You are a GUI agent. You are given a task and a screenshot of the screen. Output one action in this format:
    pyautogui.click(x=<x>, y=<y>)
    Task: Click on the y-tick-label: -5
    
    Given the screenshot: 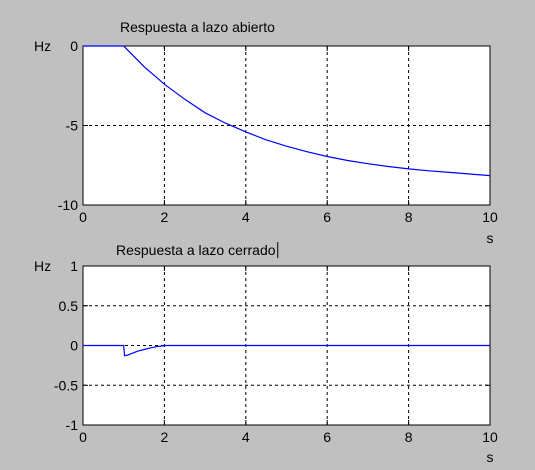 What is the action you would take?
    pyautogui.click(x=72, y=126)
    